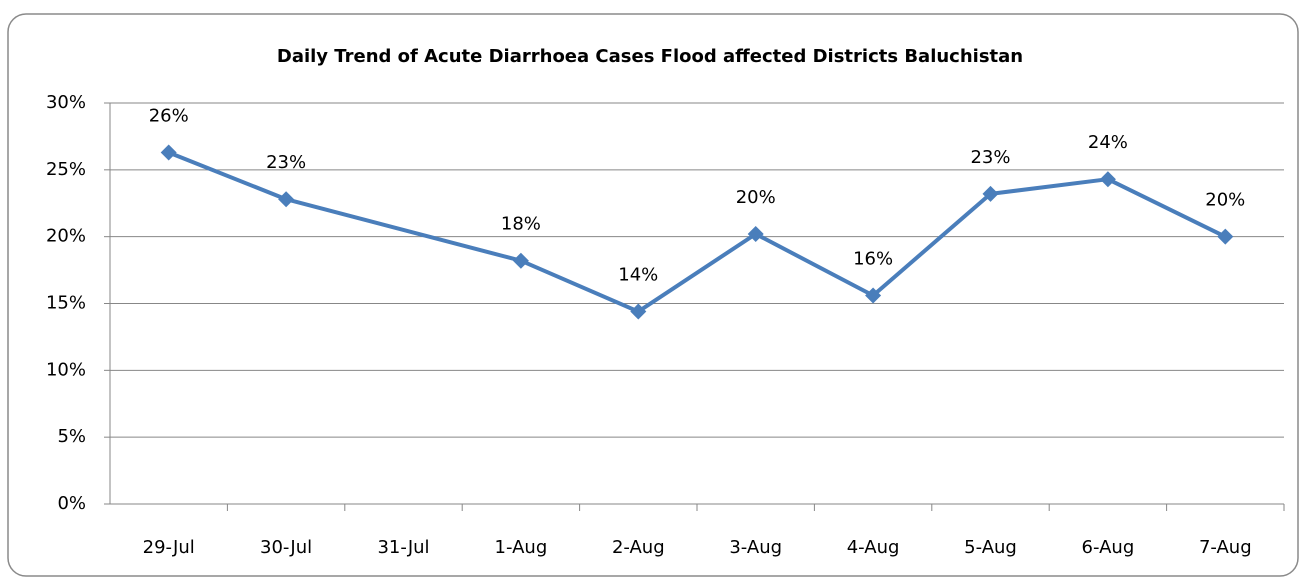 The height and width of the screenshot is (583, 1303). I want to click on y-tick-label: 0%, so click(71, 503).